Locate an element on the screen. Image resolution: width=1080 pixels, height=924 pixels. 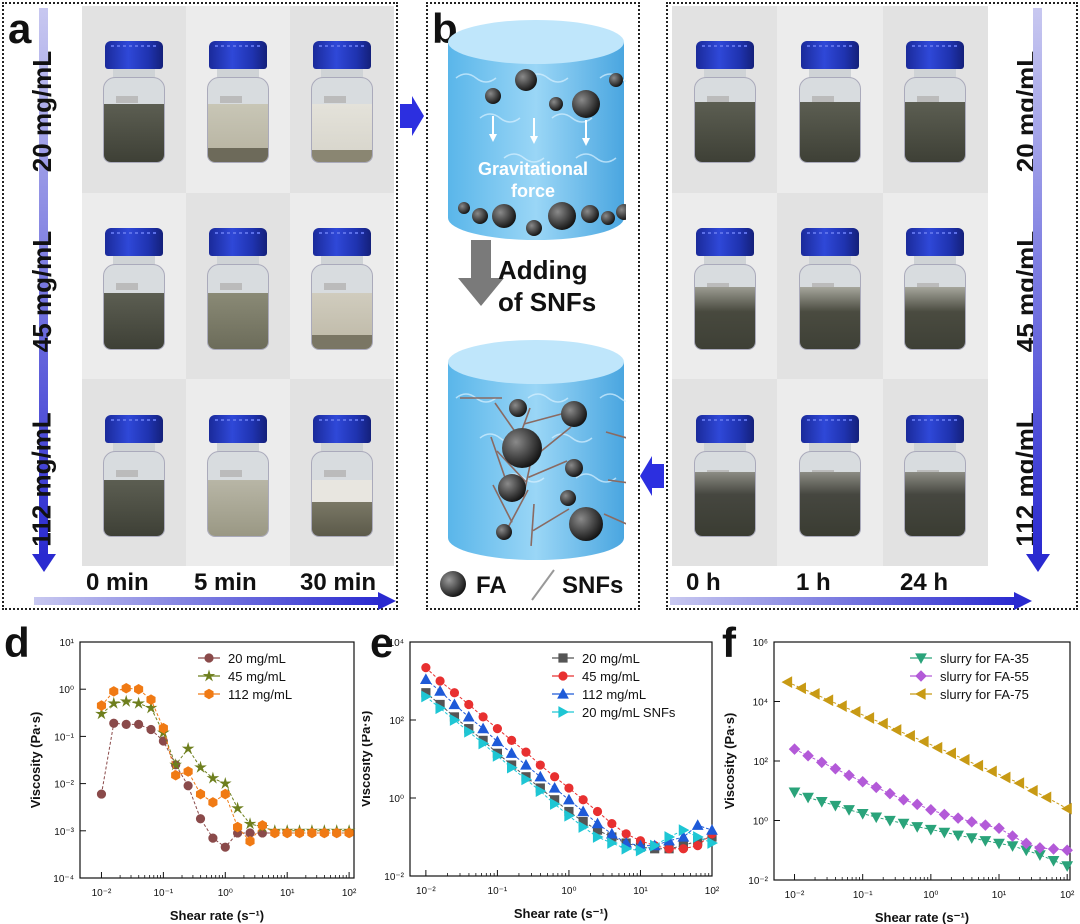
process-arrow-down is located at coordinates (481, 273).